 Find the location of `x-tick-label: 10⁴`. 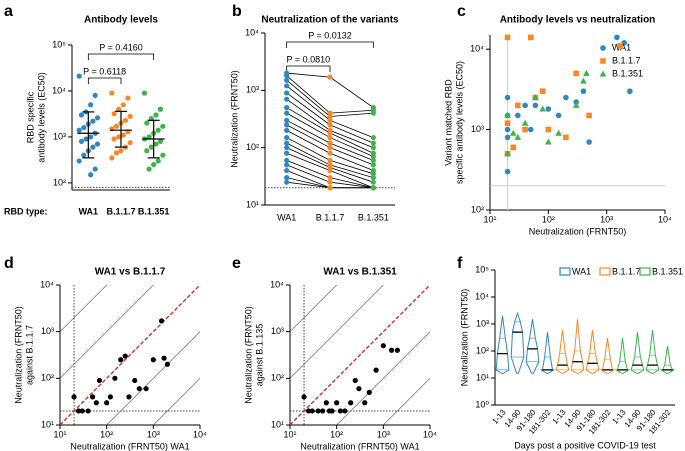

x-tick-label: 10⁴ is located at coordinates (200, 434).